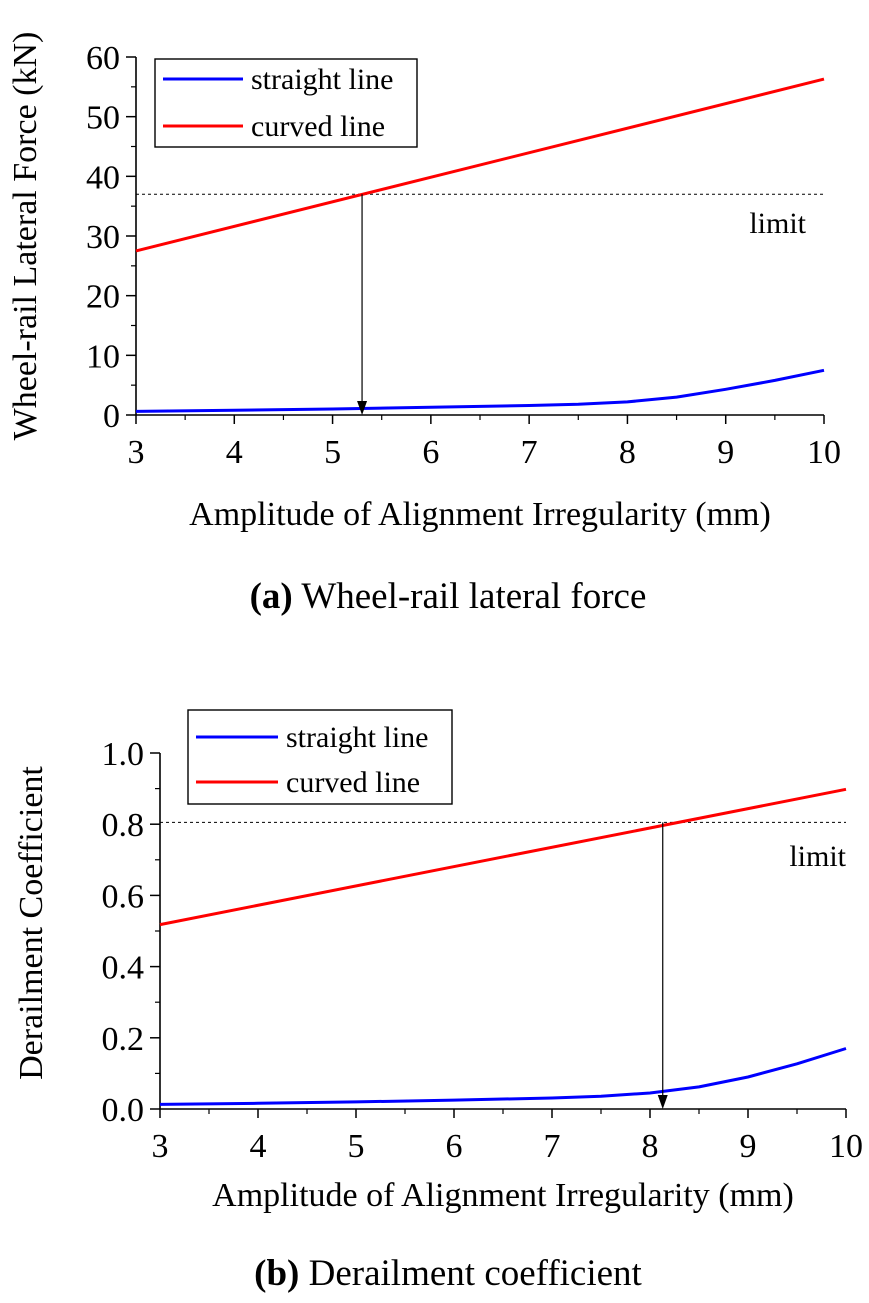 Image resolution: width=869 pixels, height=1303 pixels. What do you see at coordinates (123, 754) in the screenshot?
I see `y-tick-label: 1.0` at bounding box center [123, 754].